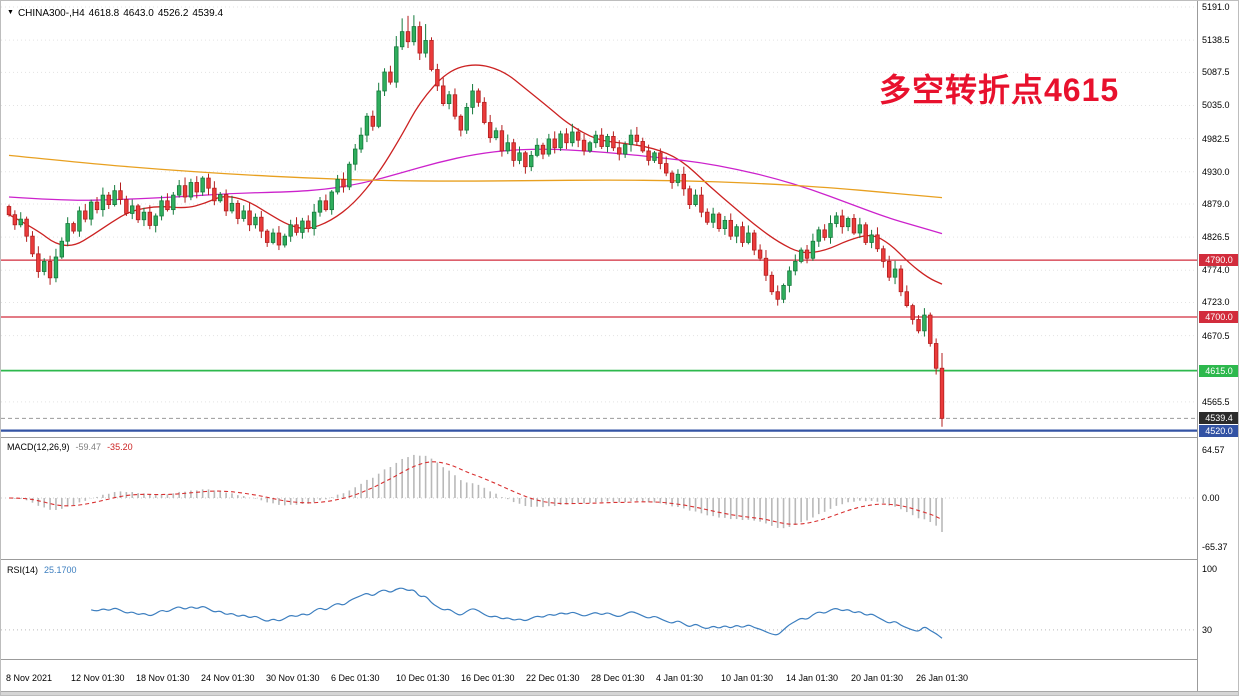 This screenshot has width=1239, height=696. What do you see at coordinates (88, 447) in the screenshot?
I see `macd-main-value: -59.47` at bounding box center [88, 447].